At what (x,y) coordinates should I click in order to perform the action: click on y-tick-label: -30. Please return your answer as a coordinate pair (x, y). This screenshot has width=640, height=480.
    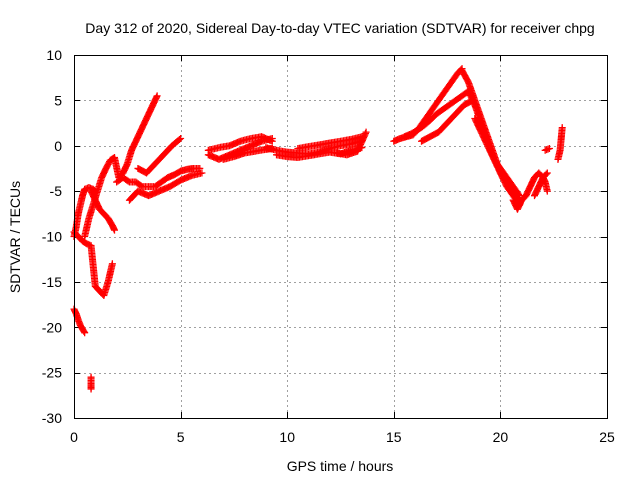
    Looking at the image, I should click on (52, 418).